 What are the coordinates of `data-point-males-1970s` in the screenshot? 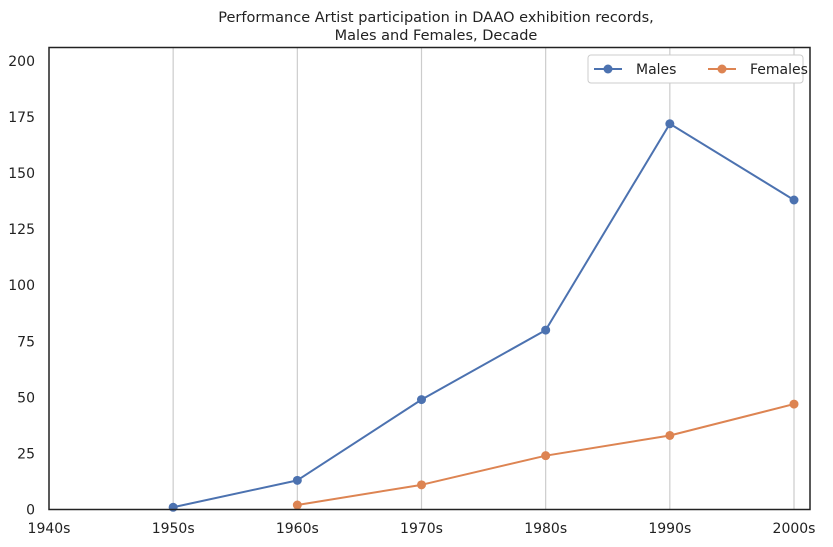 It's located at (421, 400).